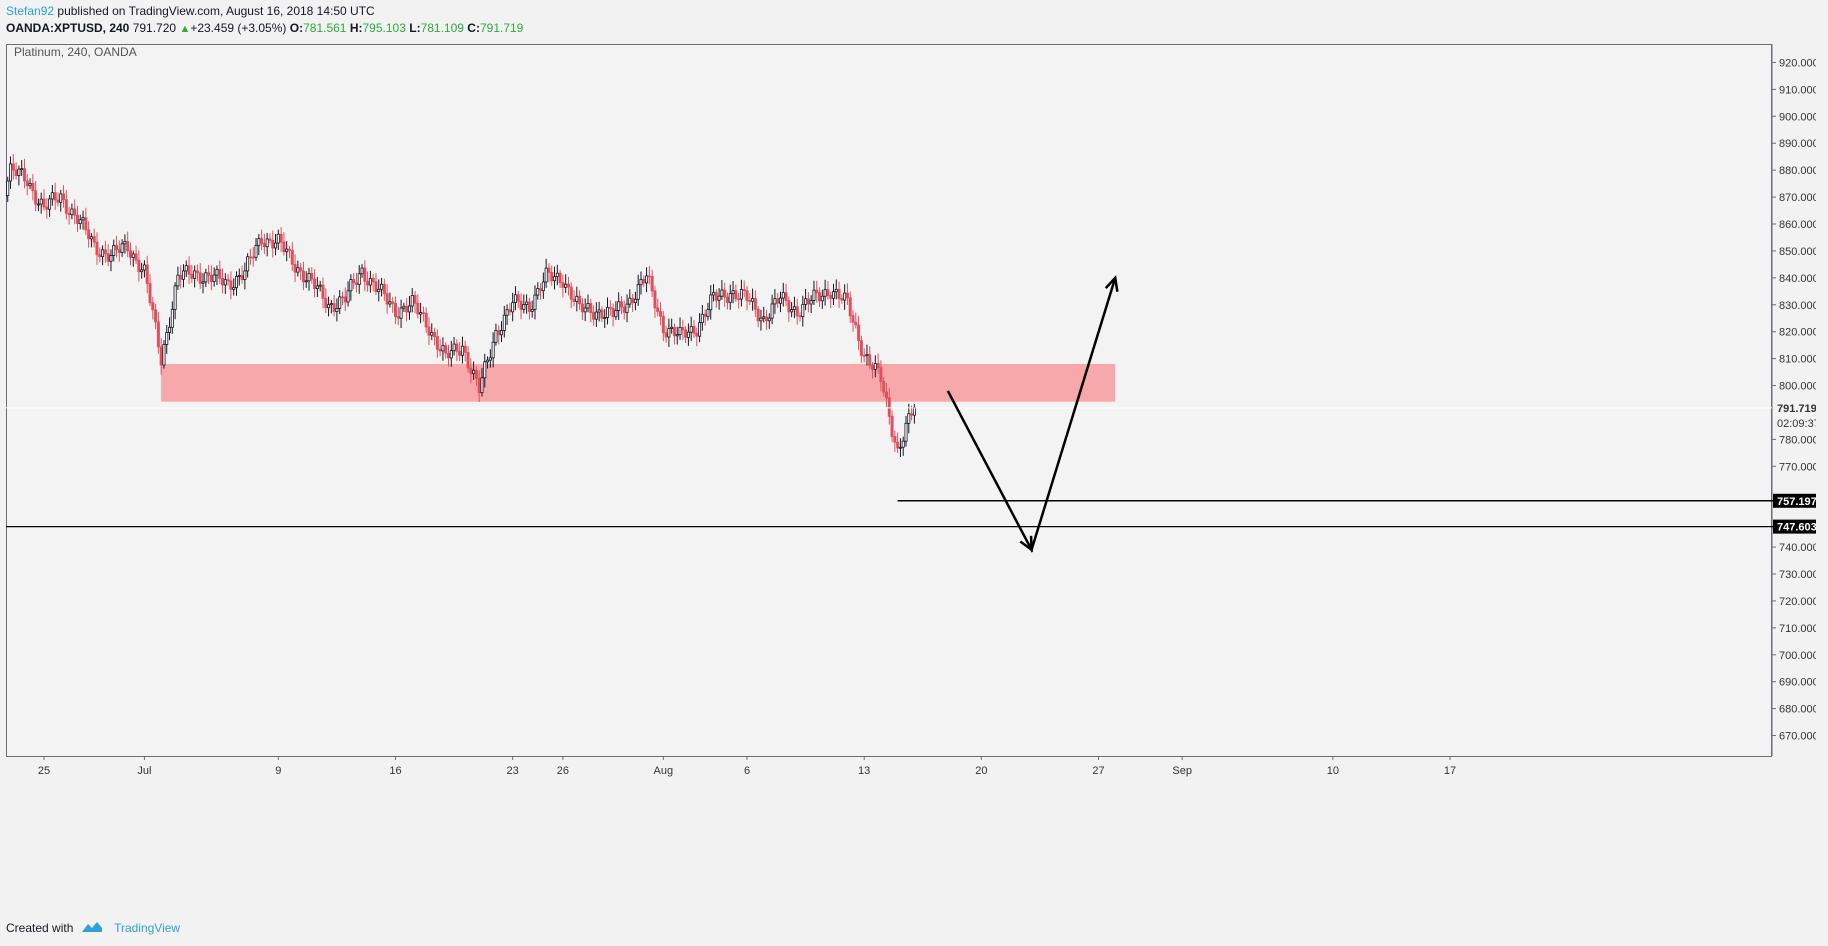  I want to click on price-tick-label: 710.000, so click(1797, 629).